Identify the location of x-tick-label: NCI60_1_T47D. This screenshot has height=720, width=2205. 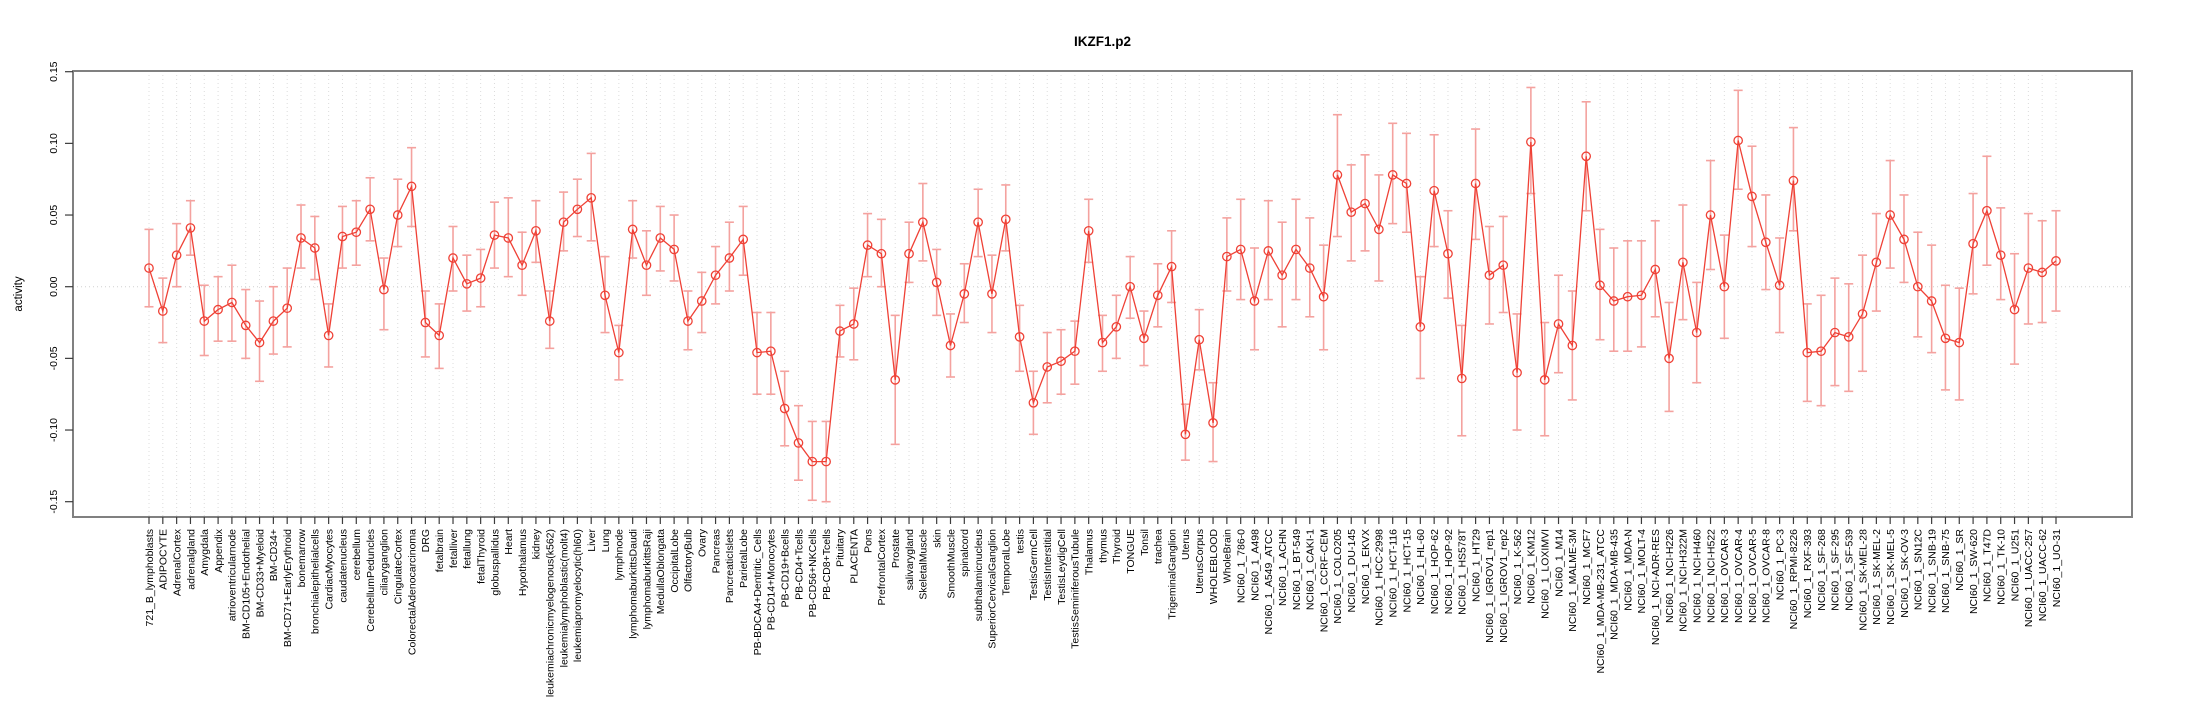
(1988, 565).